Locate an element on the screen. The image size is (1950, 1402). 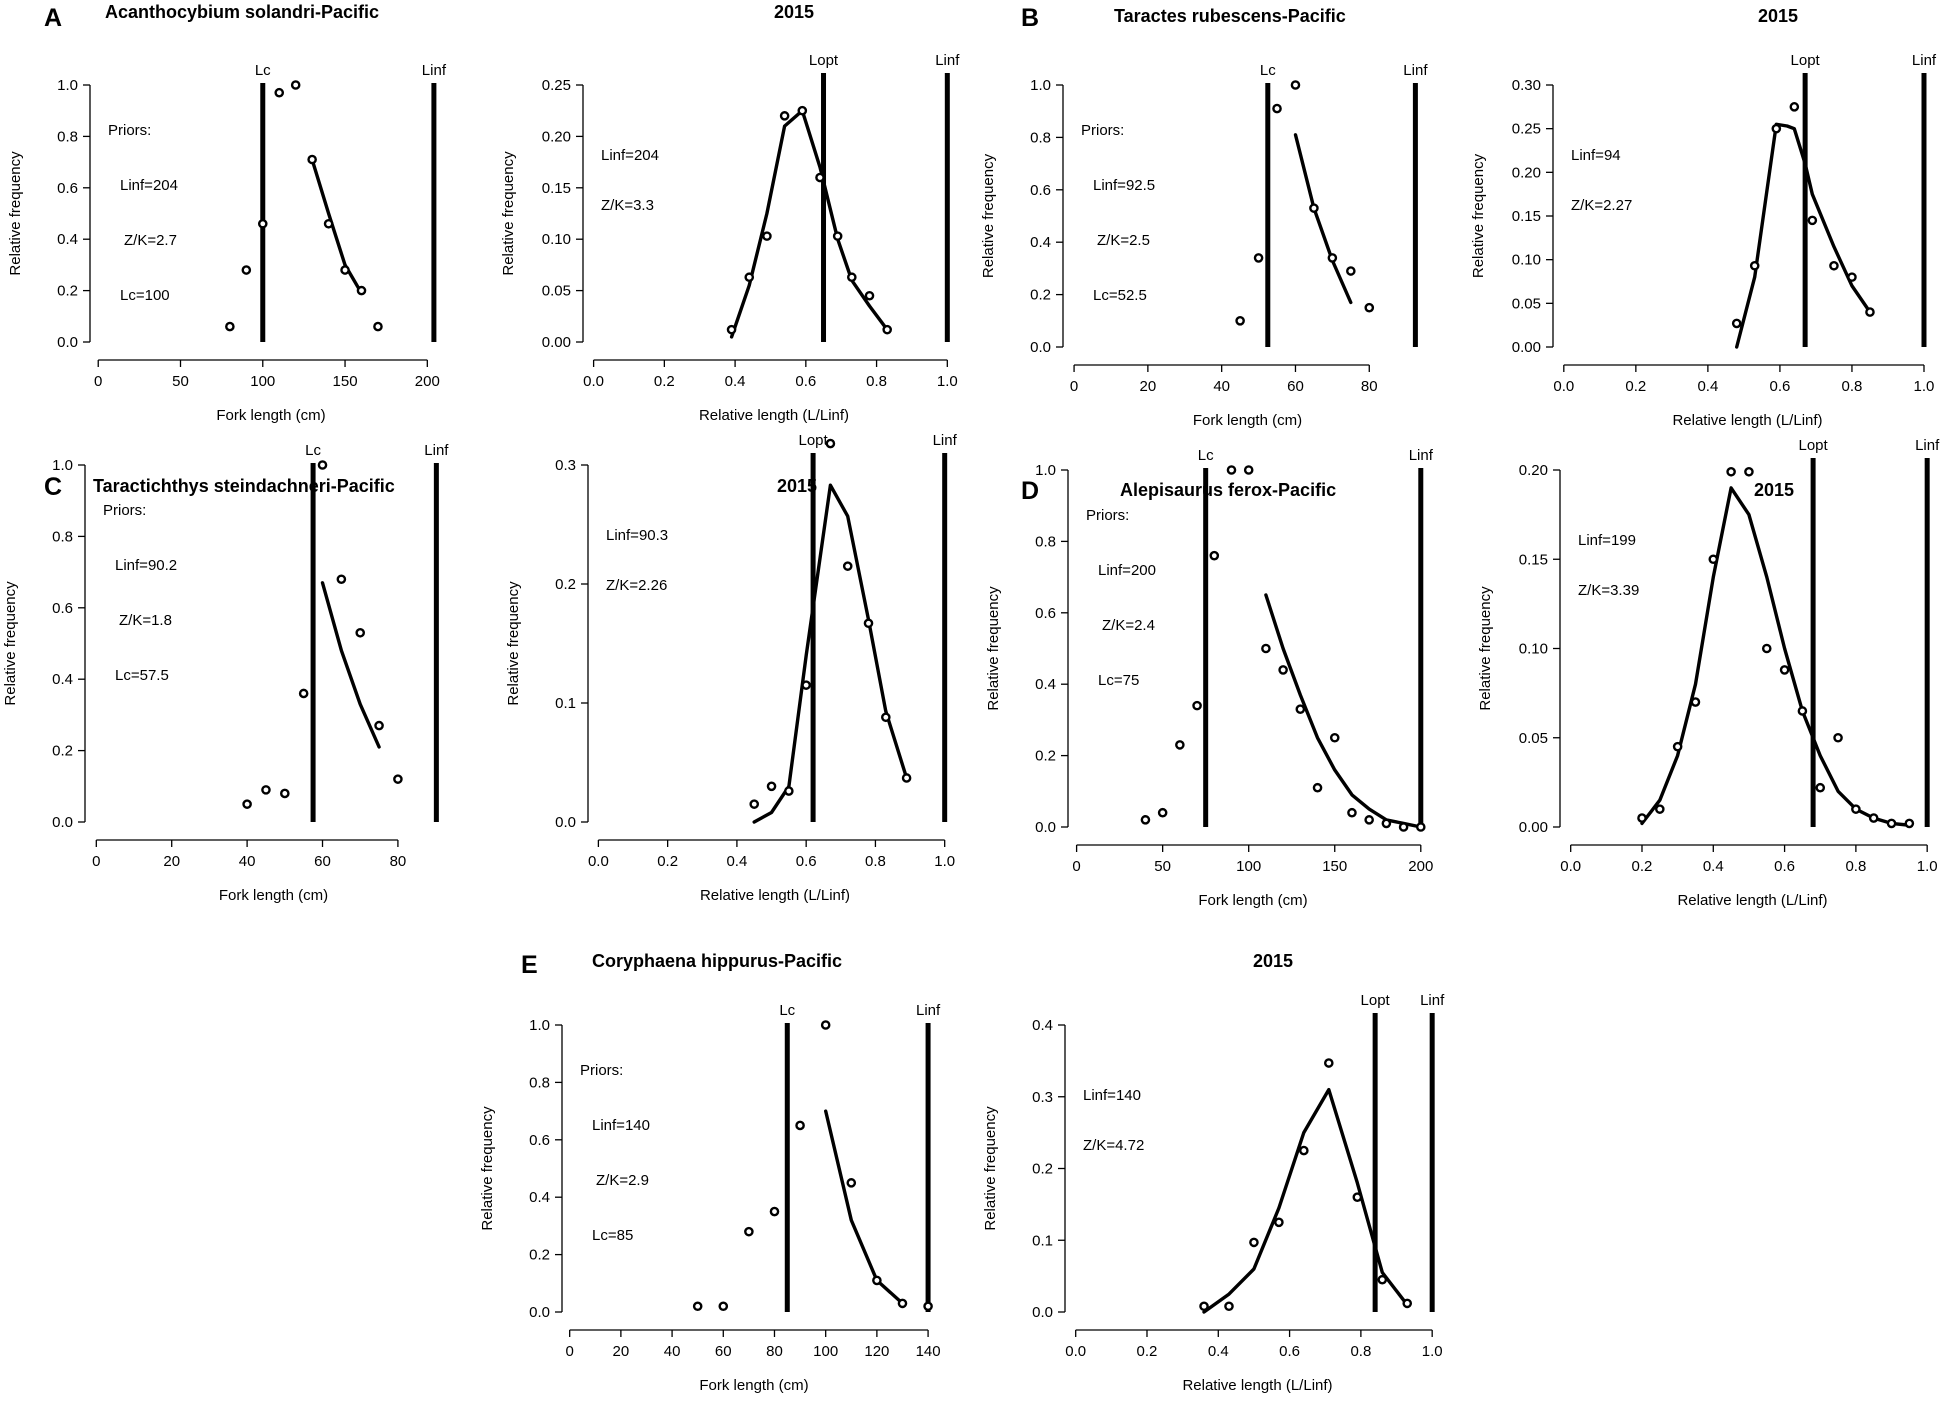
x-tick-label: 200 is located at coordinates (1420, 866).